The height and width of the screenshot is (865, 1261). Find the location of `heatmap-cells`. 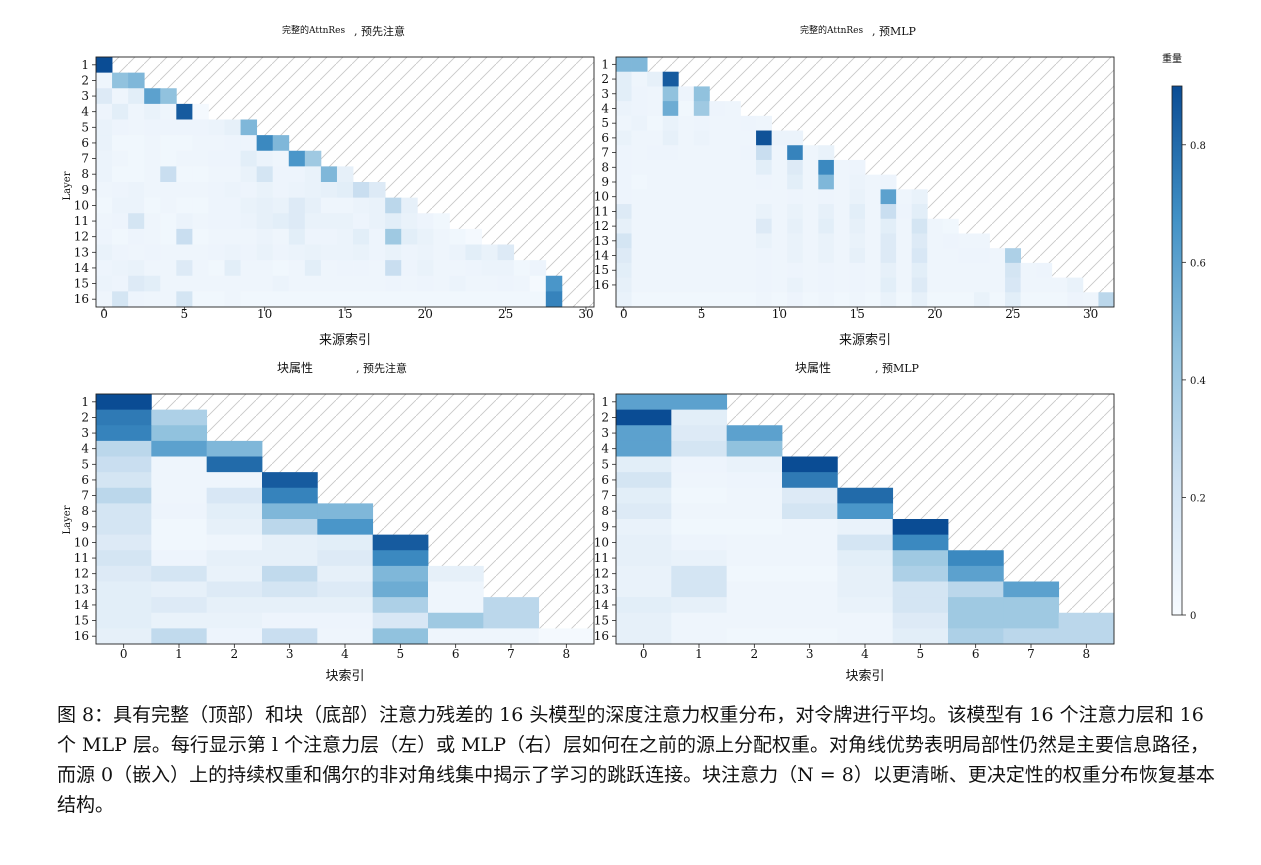

heatmap-cells is located at coordinates (865, 519).